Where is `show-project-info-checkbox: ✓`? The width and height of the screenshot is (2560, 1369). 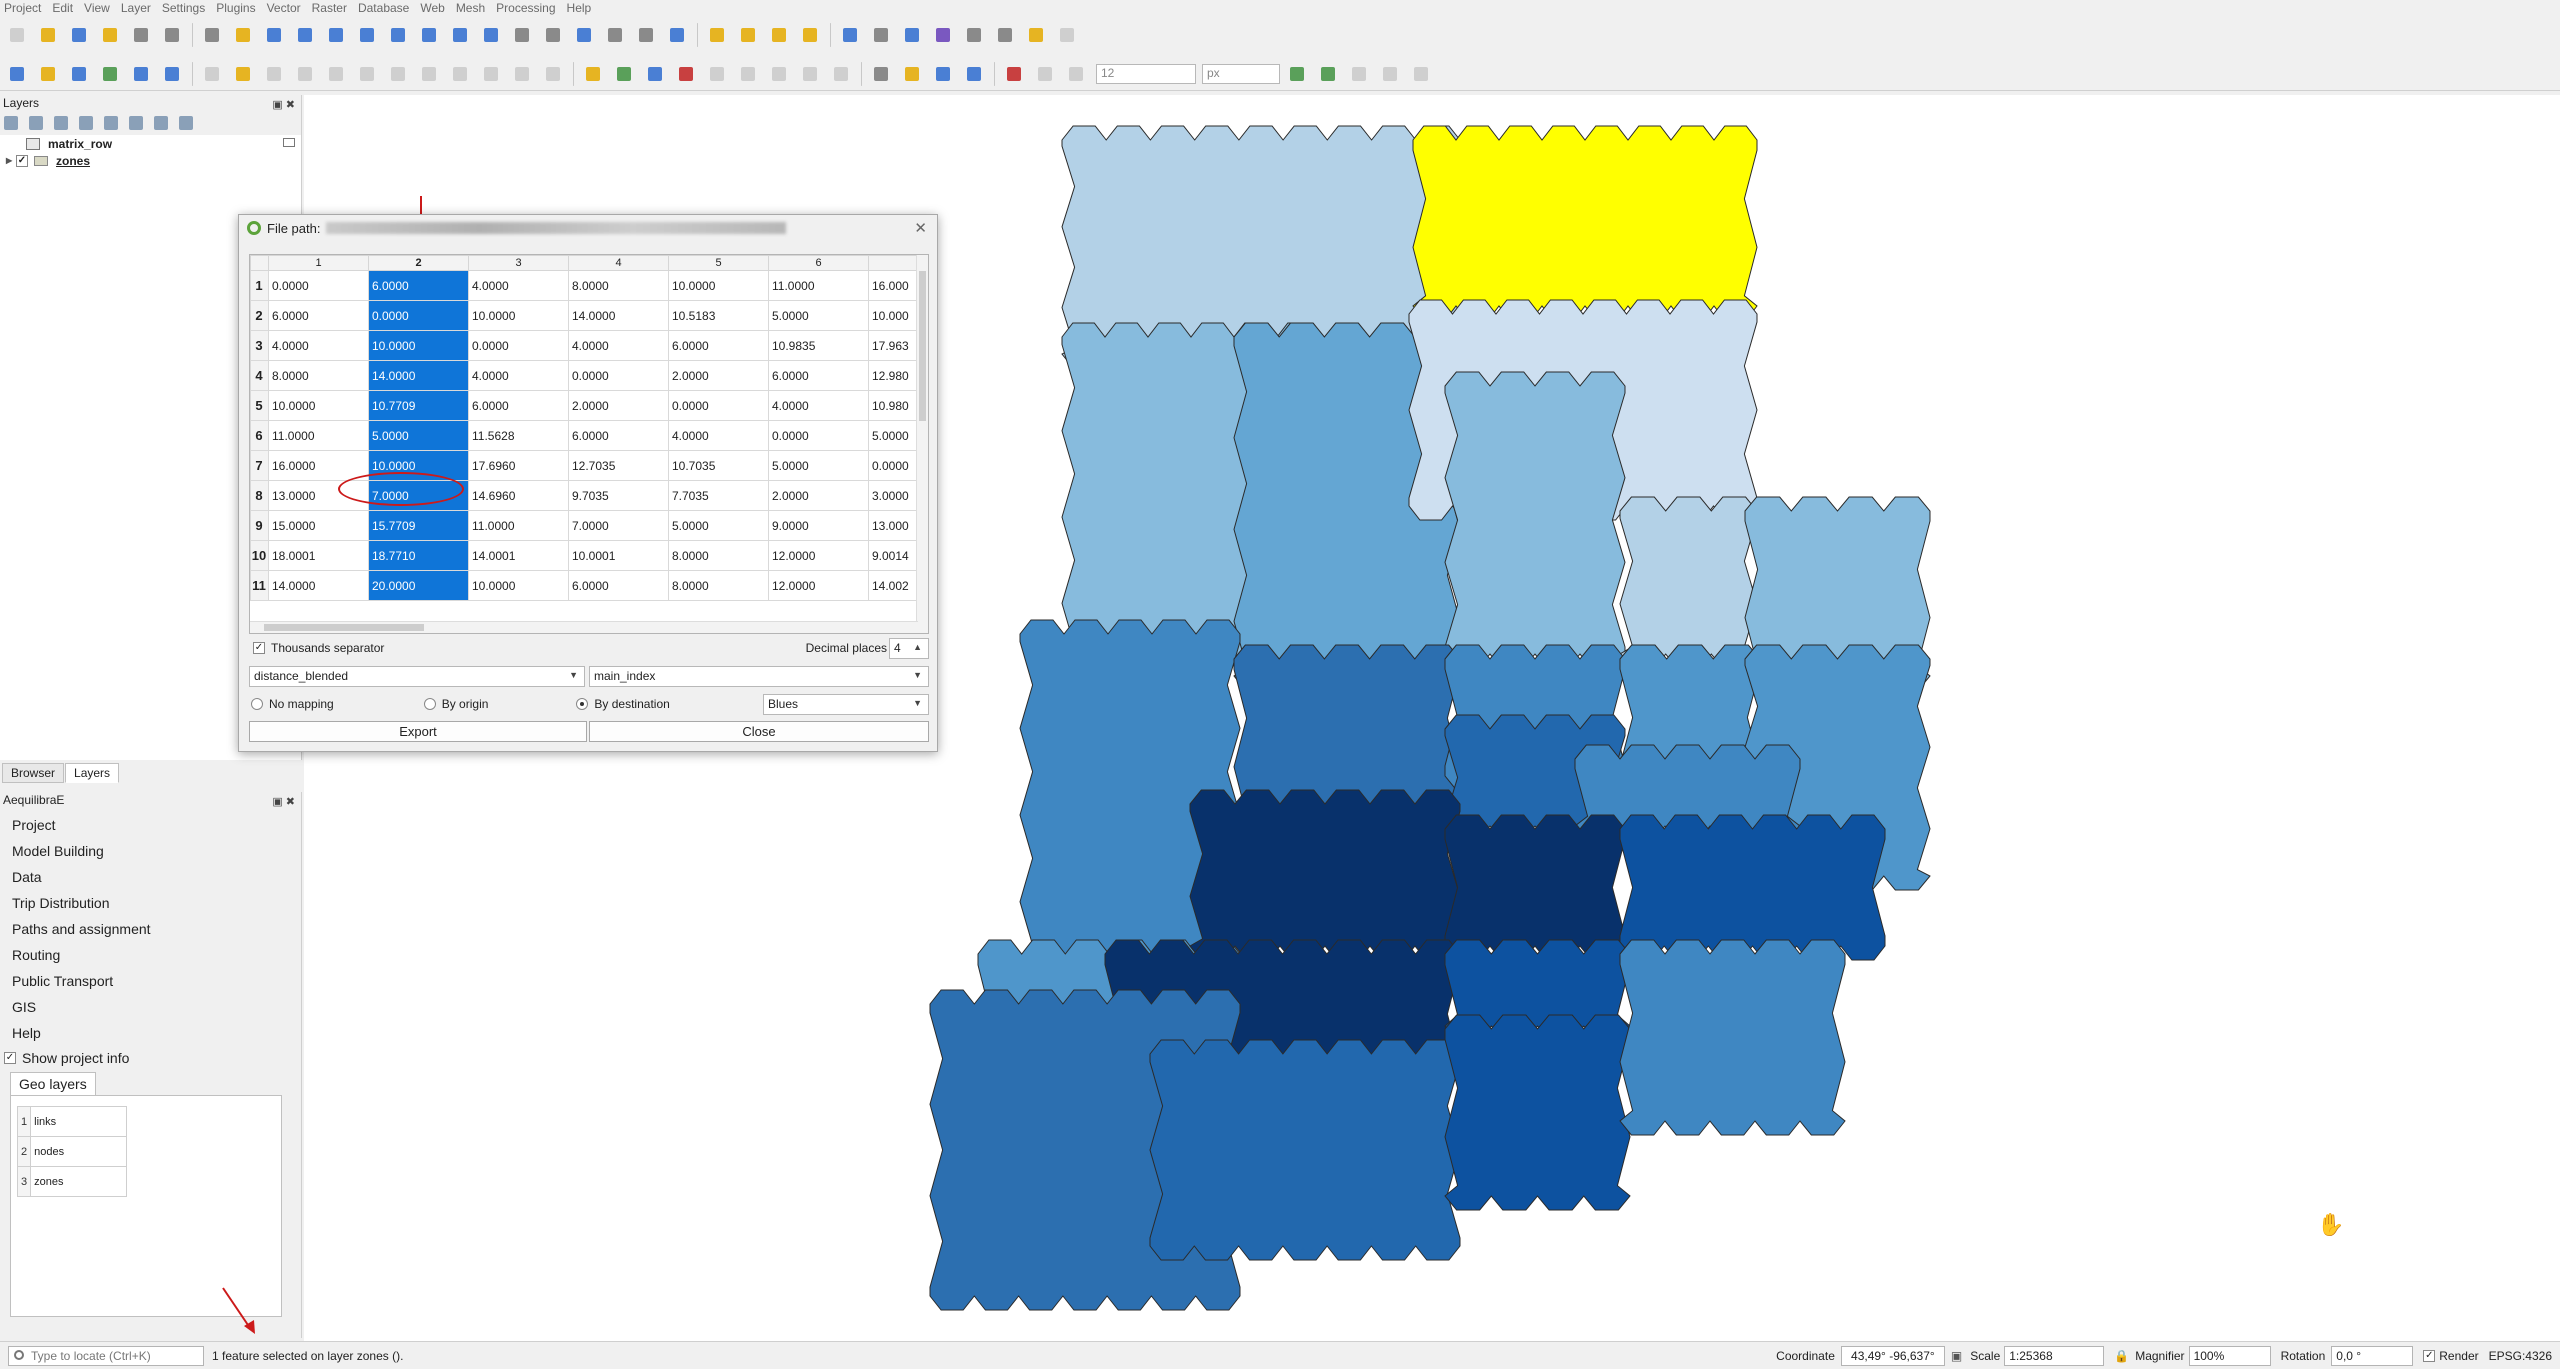
show-project-info-checkbox: ✓ is located at coordinates (10, 1058).